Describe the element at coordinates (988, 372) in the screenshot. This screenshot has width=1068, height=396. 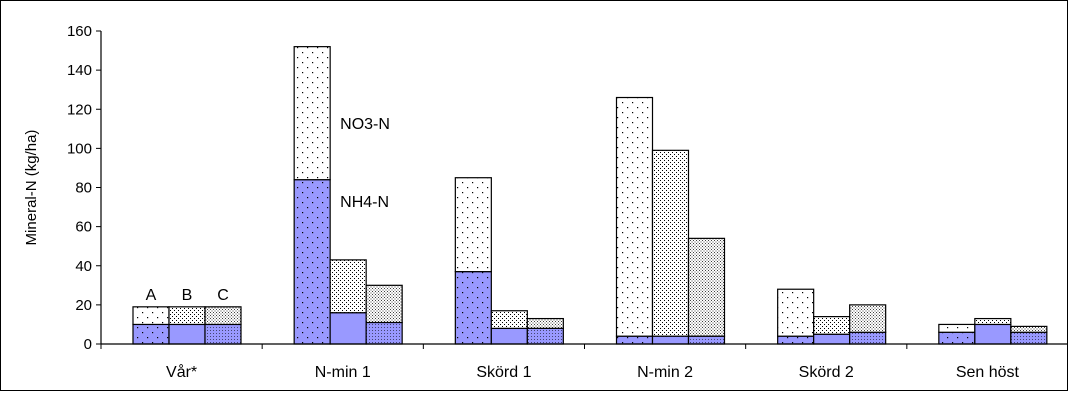
I see `x-tick-label: Sen höst` at that location.